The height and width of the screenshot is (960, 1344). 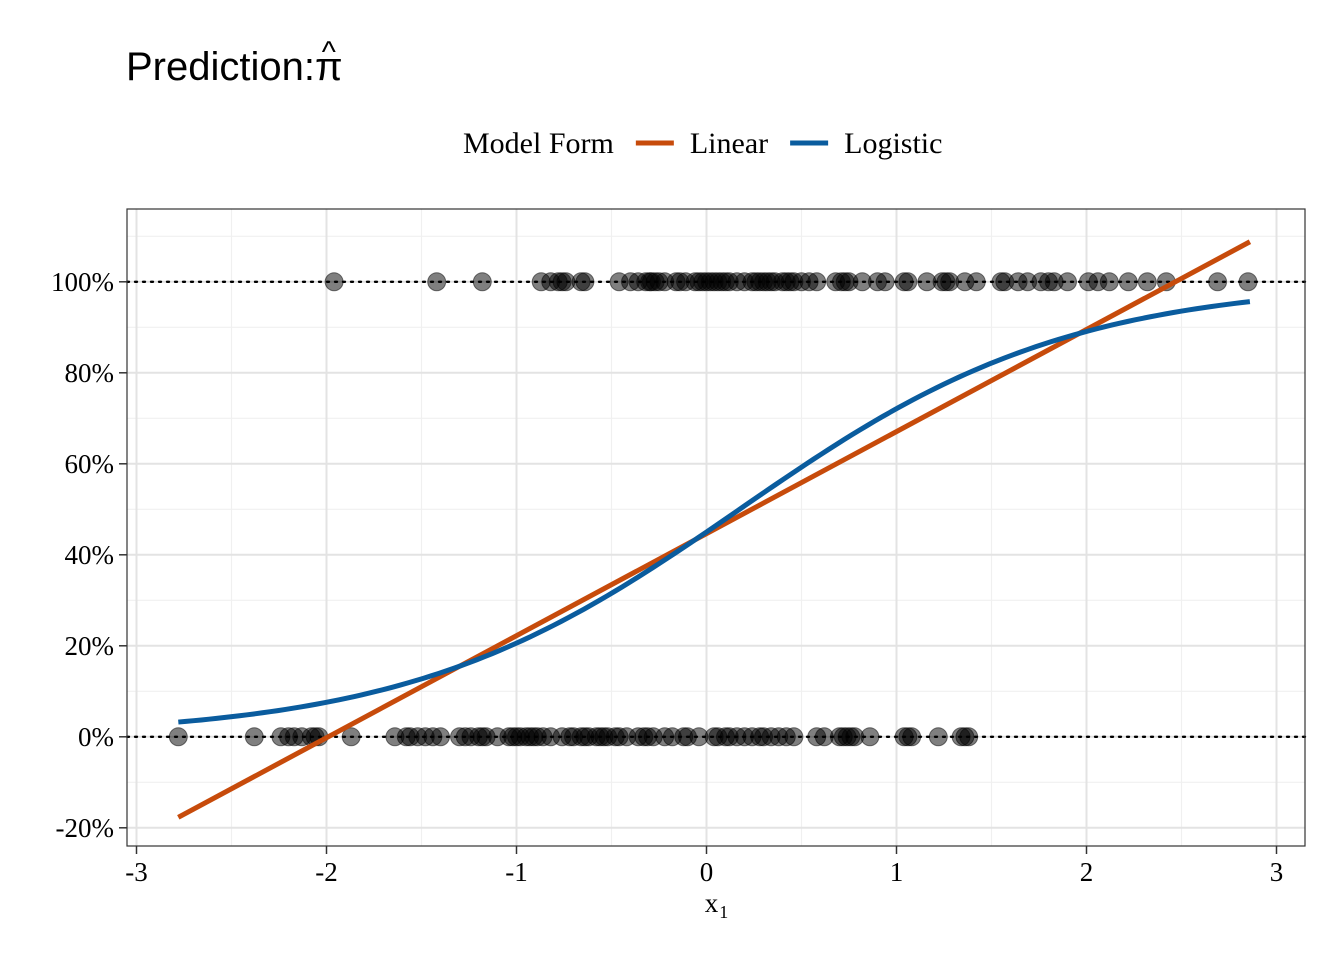 What do you see at coordinates (90, 646) in the screenshot?
I see `y-tick-label: 20%` at bounding box center [90, 646].